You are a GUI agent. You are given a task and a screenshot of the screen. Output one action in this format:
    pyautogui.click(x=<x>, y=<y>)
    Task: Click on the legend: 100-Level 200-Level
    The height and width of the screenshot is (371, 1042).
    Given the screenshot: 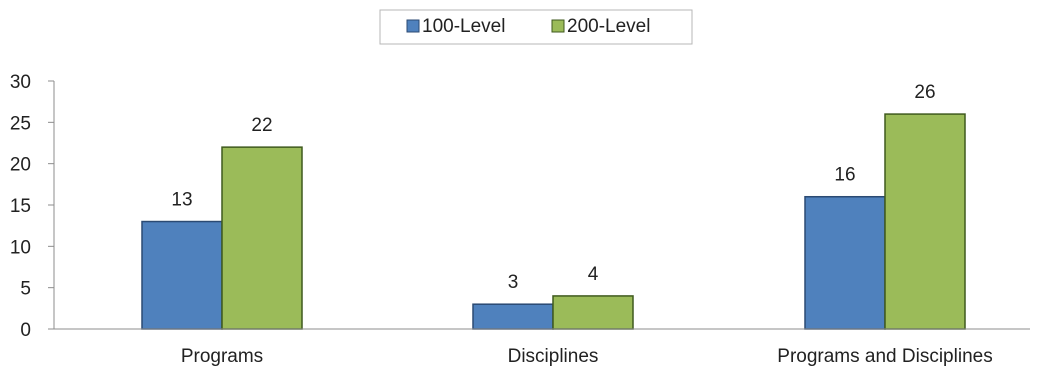 What is the action you would take?
    pyautogui.click(x=536, y=27)
    